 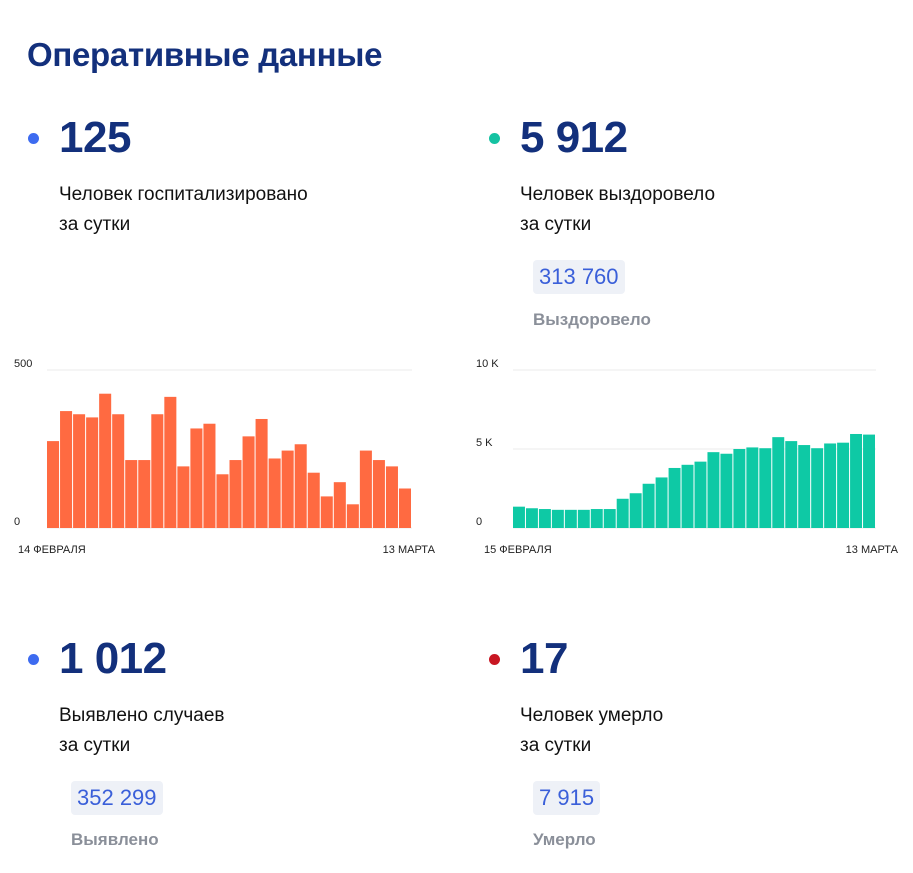 What do you see at coordinates (592, 715) in the screenshot?
I see `stat-description: Человек умерло` at bounding box center [592, 715].